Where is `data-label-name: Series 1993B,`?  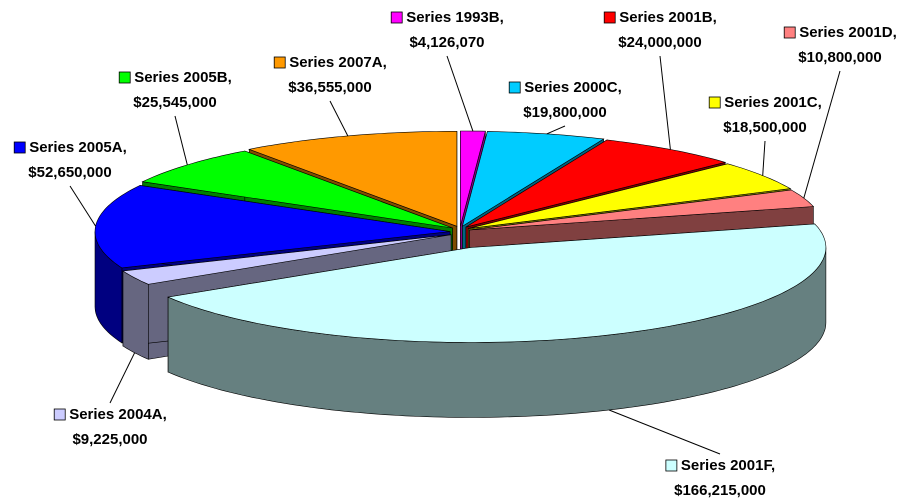 data-label-name: Series 1993B, is located at coordinates (455, 17).